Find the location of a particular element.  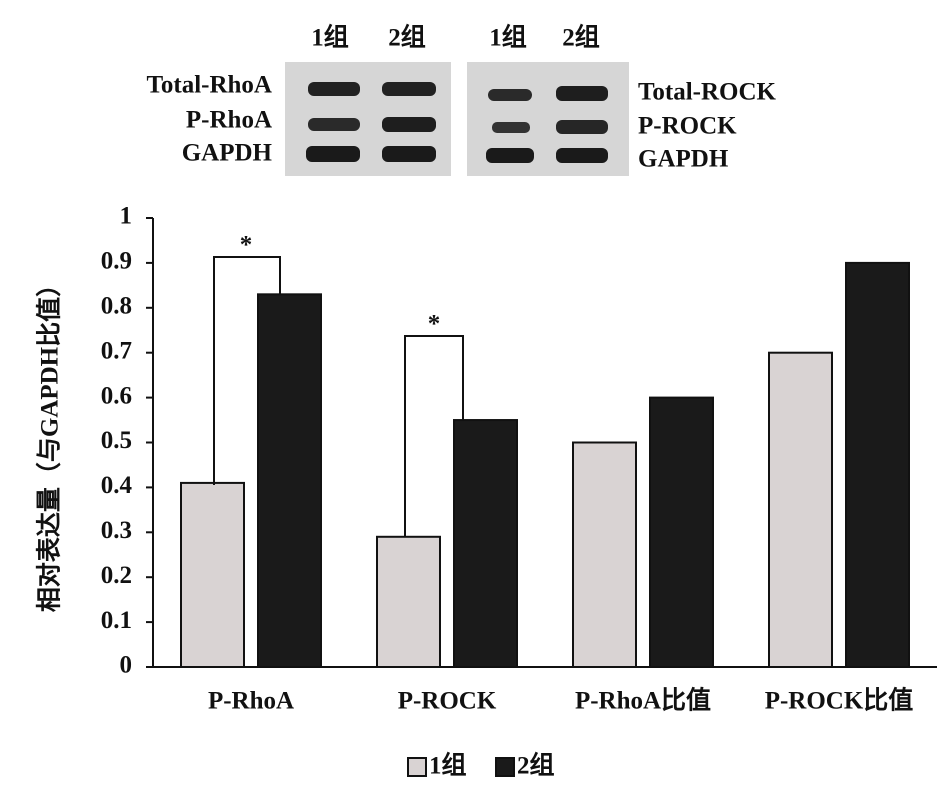

y-tick-label: 0.5 is located at coordinates (116, 440).